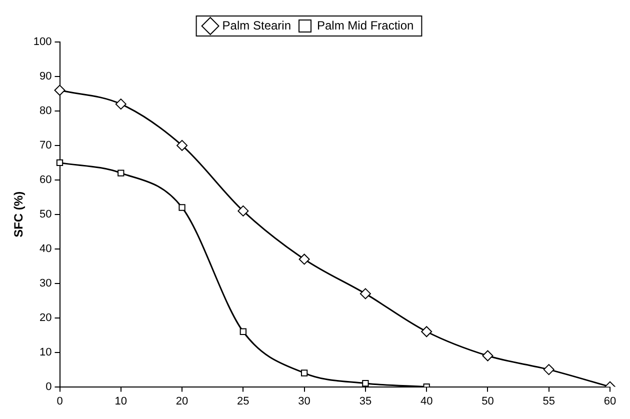 This screenshot has width=630, height=419. I want to click on y-tick-label: 30, so click(46, 283).